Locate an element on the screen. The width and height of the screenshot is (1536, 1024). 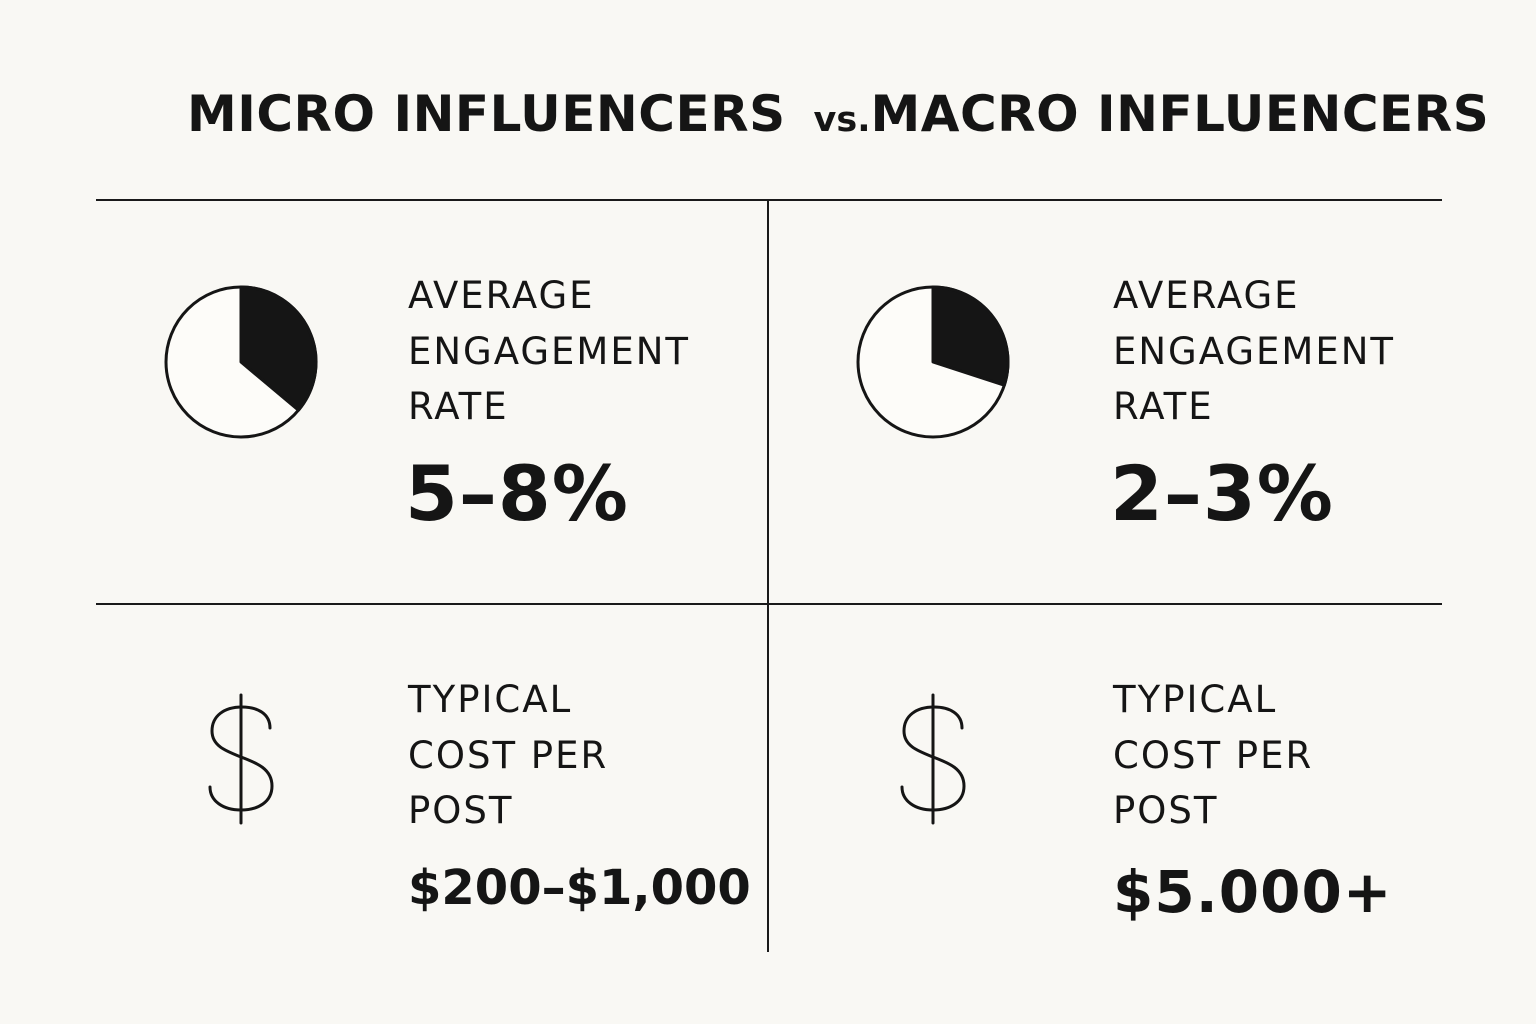
micro-cost-value: $200–$1,000 is located at coordinates (579, 888).